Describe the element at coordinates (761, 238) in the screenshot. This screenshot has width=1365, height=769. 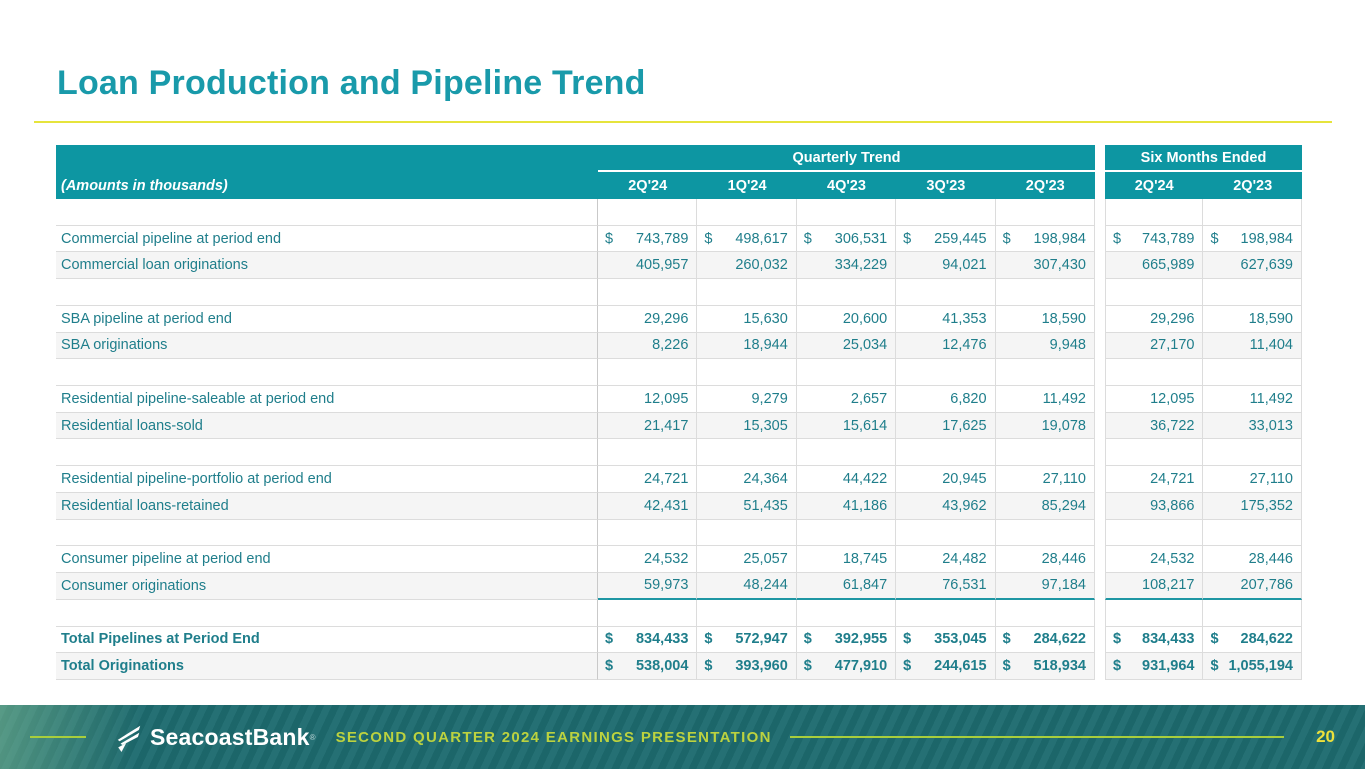
I see `cell-number: 498,617` at that location.